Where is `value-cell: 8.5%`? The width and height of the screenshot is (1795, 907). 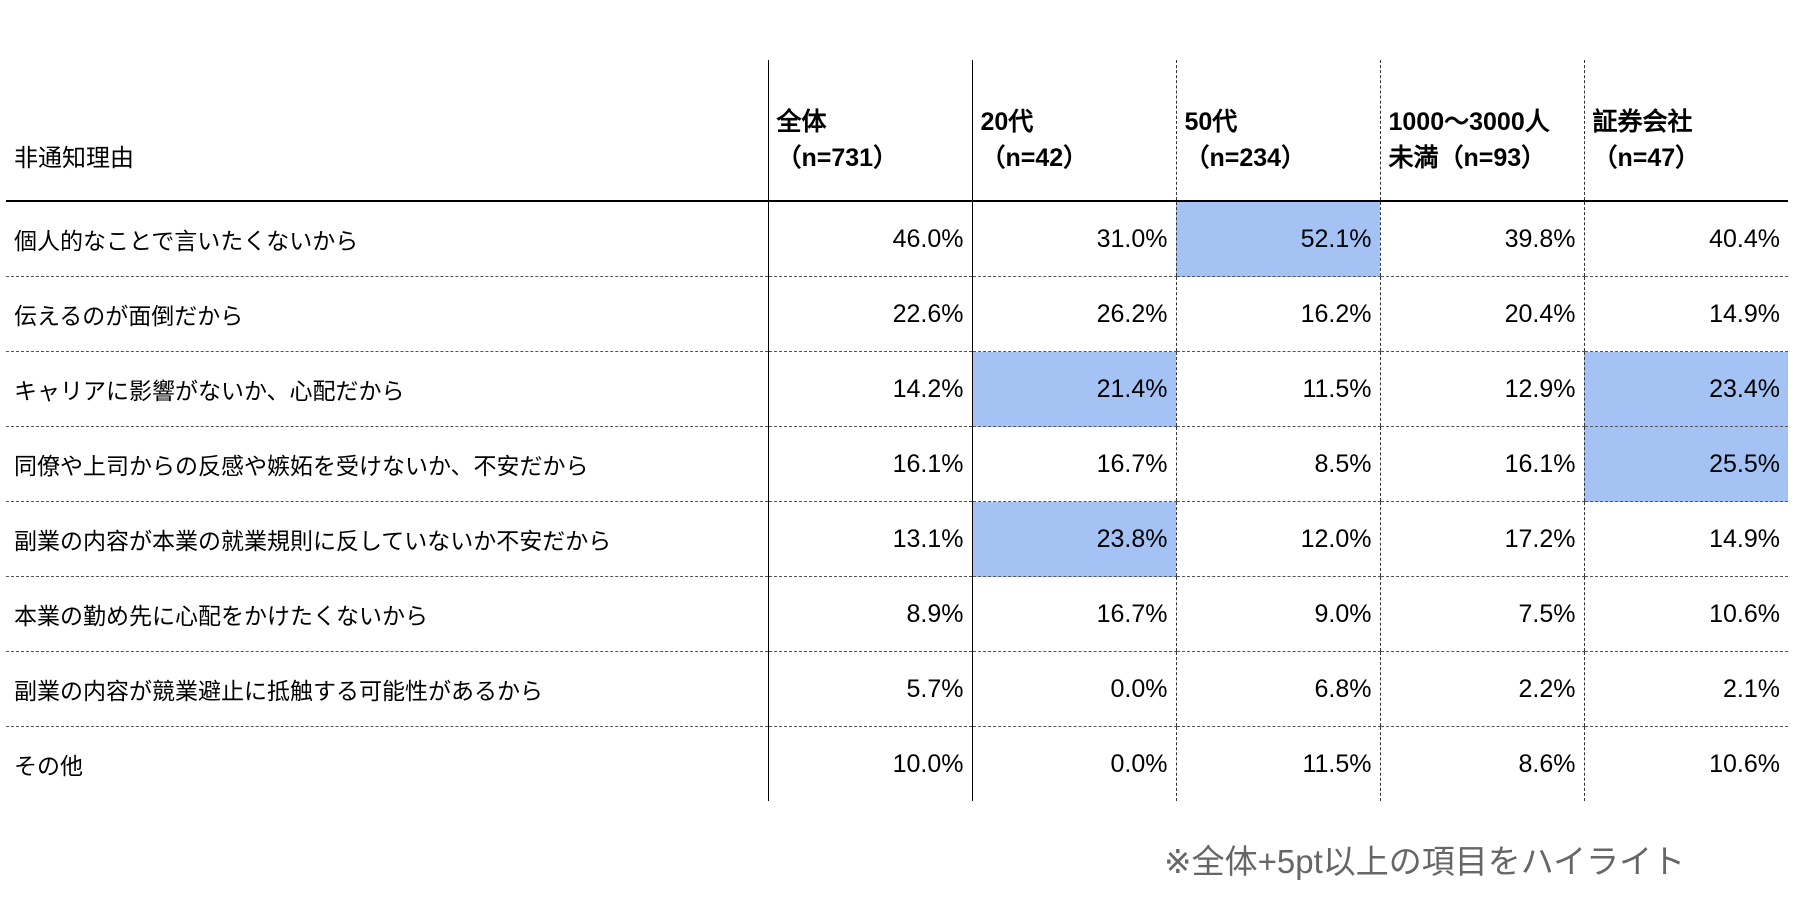
value-cell: 8.5% is located at coordinates (1277, 464).